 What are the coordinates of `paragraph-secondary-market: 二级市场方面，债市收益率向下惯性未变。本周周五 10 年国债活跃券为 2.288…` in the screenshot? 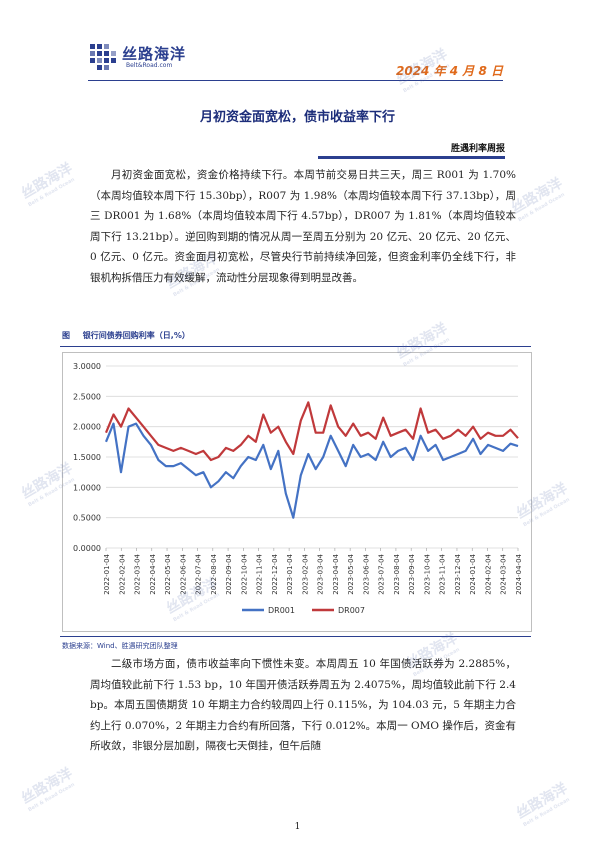 It's located at (303, 705).